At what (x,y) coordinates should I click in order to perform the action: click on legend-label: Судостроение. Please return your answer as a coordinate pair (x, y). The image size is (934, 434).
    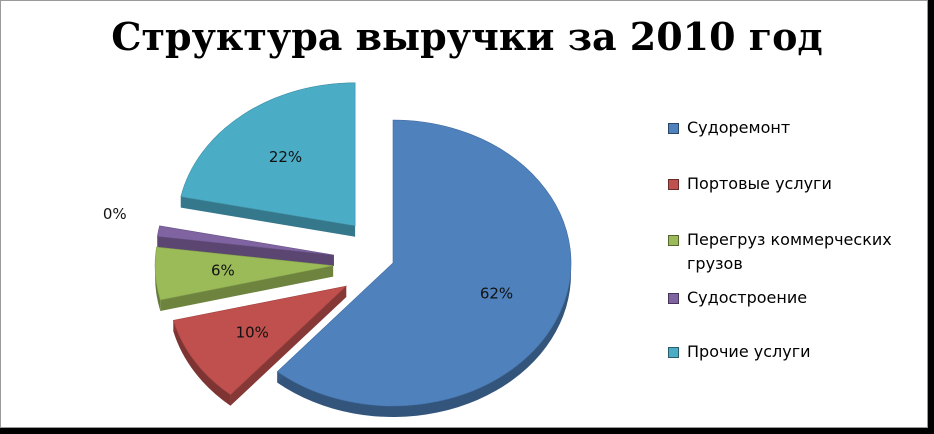
    Looking at the image, I should click on (747, 297).